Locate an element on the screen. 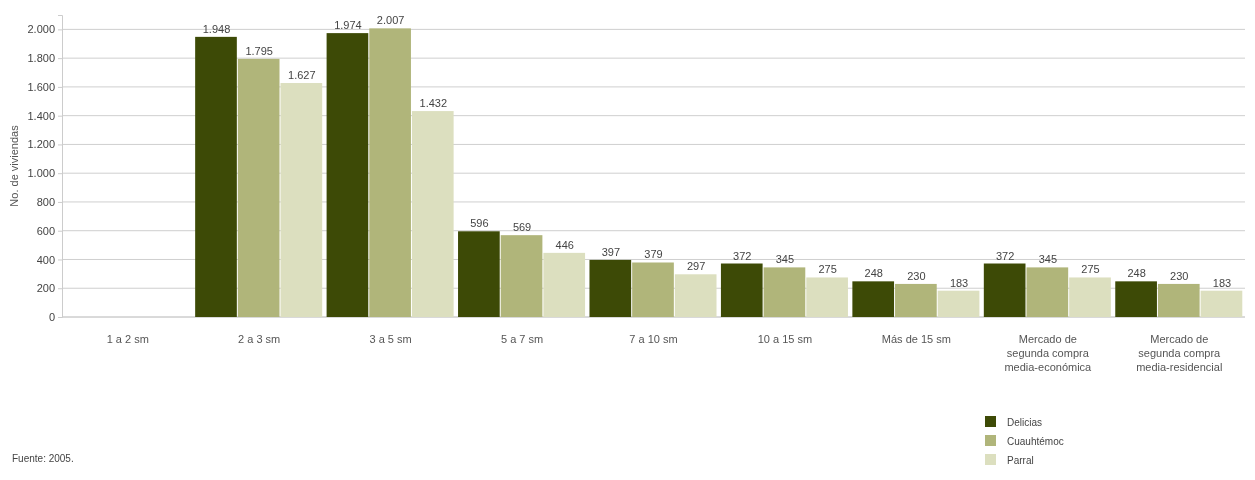 Image resolution: width=1255 pixels, height=480 pixels. y-tick-label: 1.200 is located at coordinates (41, 144).